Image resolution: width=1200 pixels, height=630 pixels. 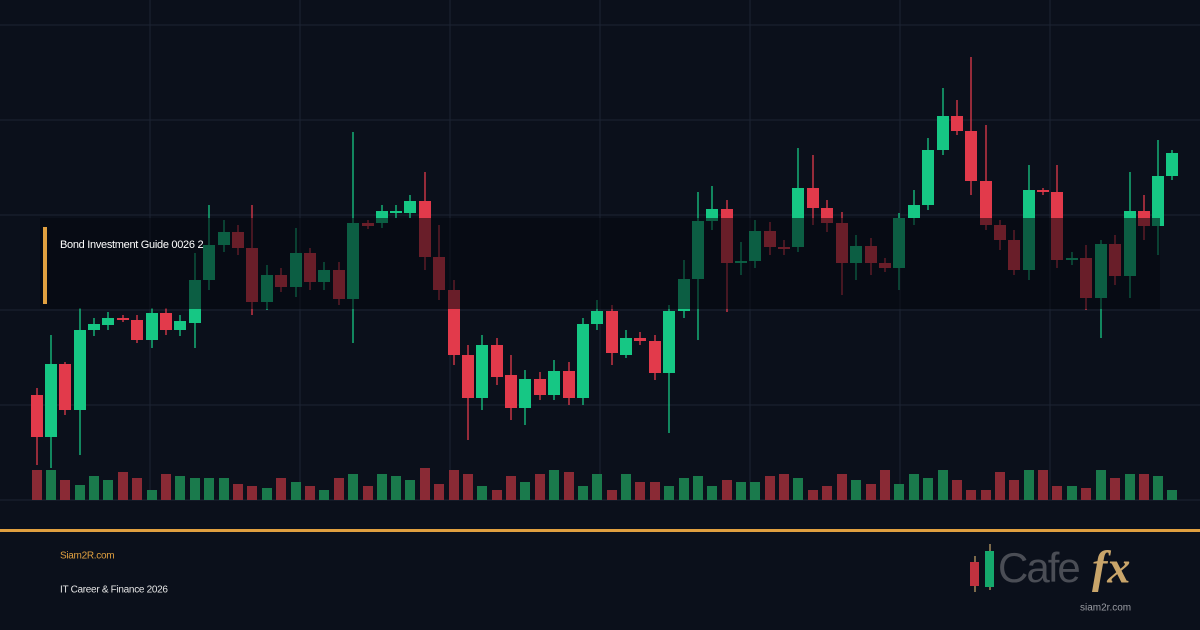 What do you see at coordinates (87, 556) in the screenshot?
I see `site-name: Siam2R.com` at bounding box center [87, 556].